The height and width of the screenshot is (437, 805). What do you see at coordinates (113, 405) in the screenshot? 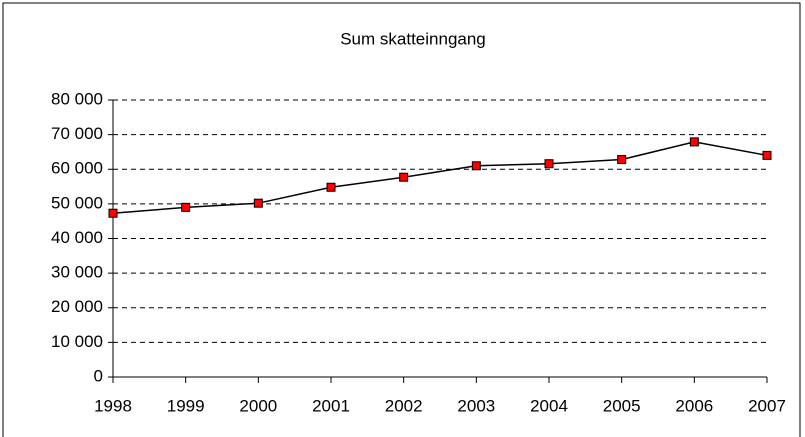
I see `x-tick-label: 1998` at bounding box center [113, 405].